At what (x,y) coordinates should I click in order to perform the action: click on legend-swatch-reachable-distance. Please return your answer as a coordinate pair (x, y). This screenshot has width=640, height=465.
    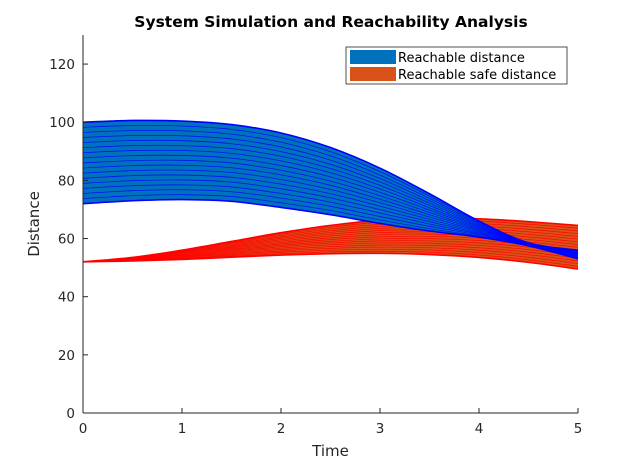
    Looking at the image, I should click on (373, 57).